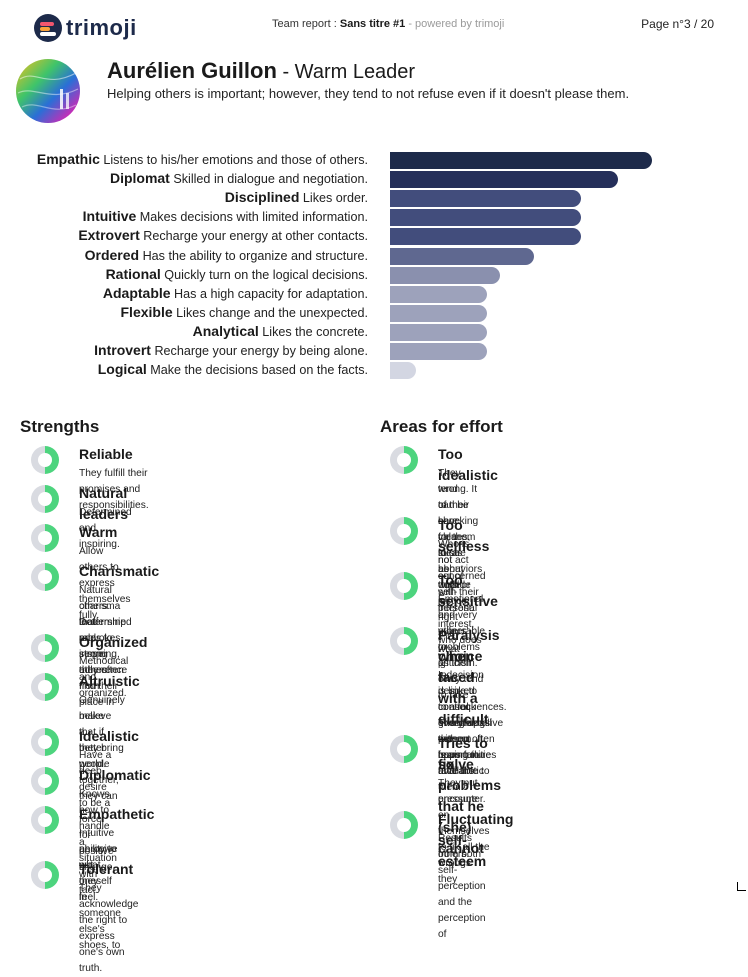  I want to click on item-title: Paralysis when faced with a difficult, so click(469, 677).